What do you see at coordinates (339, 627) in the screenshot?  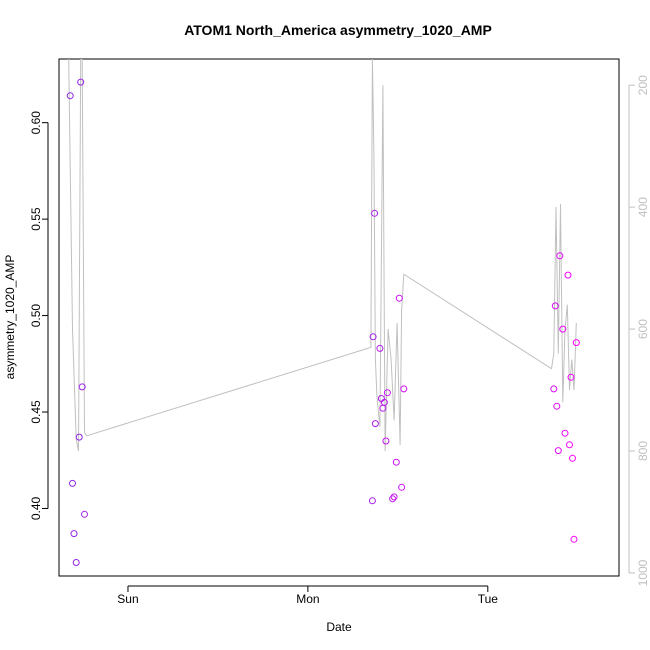 I see `x-axis-title: Date` at bounding box center [339, 627].